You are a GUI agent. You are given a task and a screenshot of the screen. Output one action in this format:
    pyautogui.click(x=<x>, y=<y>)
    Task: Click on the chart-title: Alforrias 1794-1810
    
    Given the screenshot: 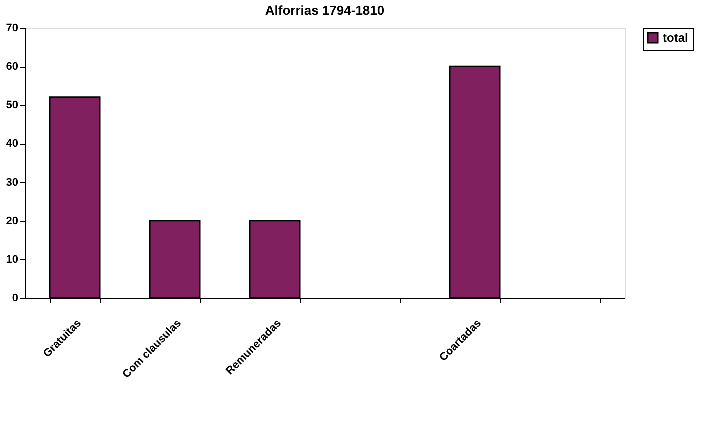 What is the action you would take?
    pyautogui.click(x=325, y=10)
    